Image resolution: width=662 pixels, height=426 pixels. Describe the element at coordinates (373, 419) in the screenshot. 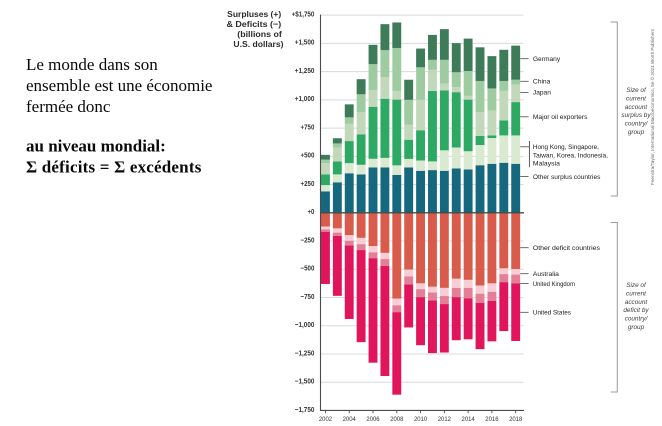

I see `svg-text: 2006` at that location.